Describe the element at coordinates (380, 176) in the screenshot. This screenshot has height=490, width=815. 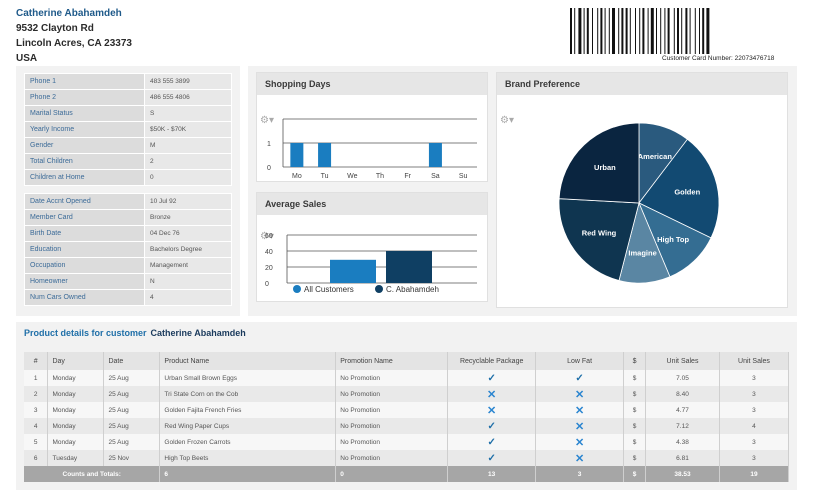
I see `x-tick-label: Th` at that location.